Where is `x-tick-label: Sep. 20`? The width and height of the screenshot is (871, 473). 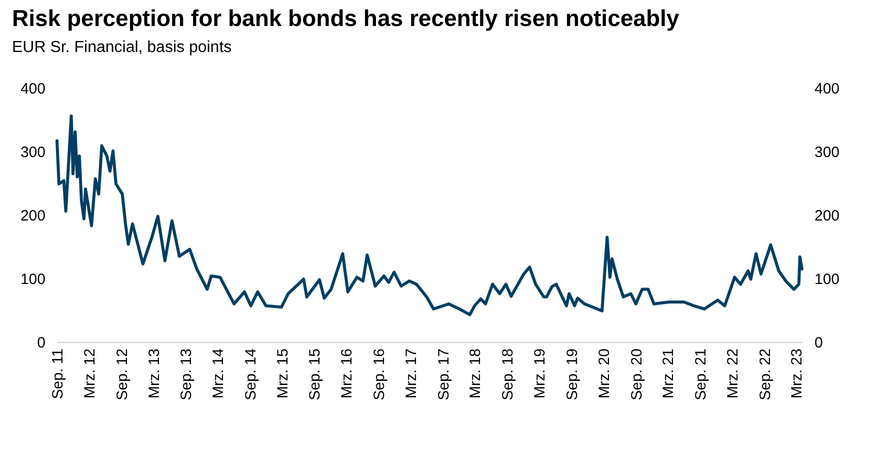 x-tick-label: Sep. 20 is located at coordinates (637, 374).